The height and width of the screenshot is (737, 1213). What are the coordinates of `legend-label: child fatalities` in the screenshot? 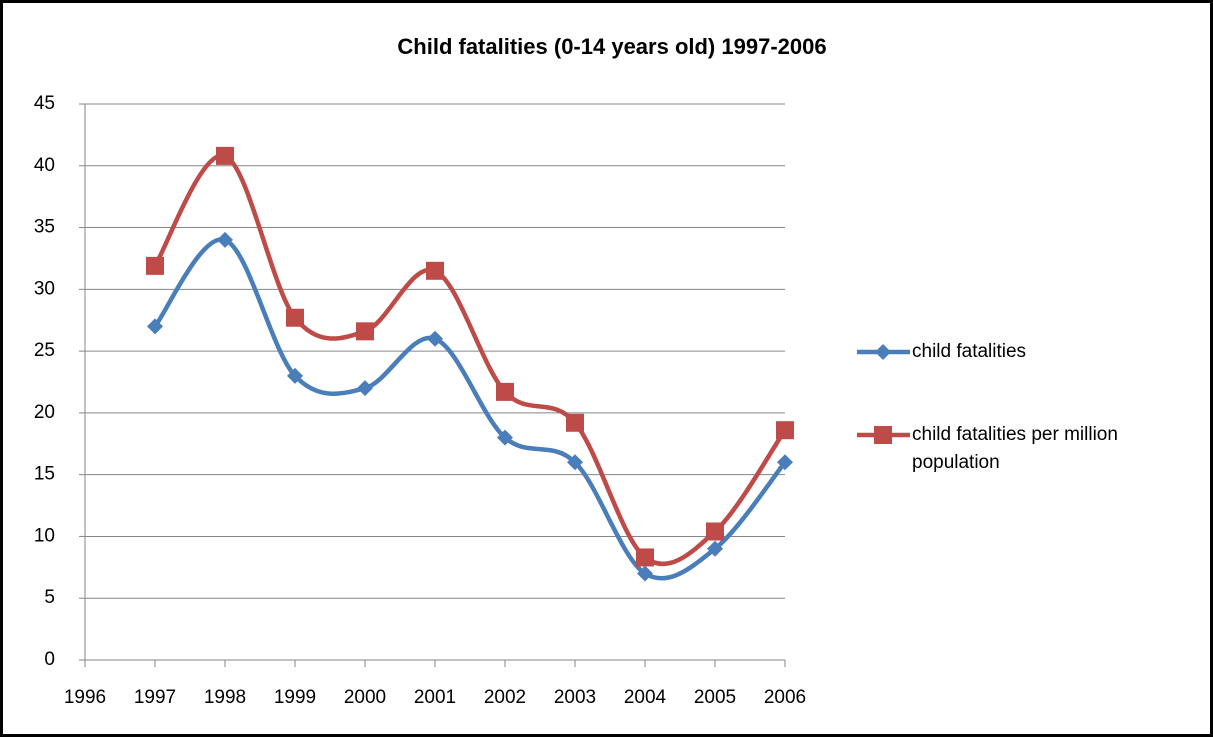 It's located at (969, 351).